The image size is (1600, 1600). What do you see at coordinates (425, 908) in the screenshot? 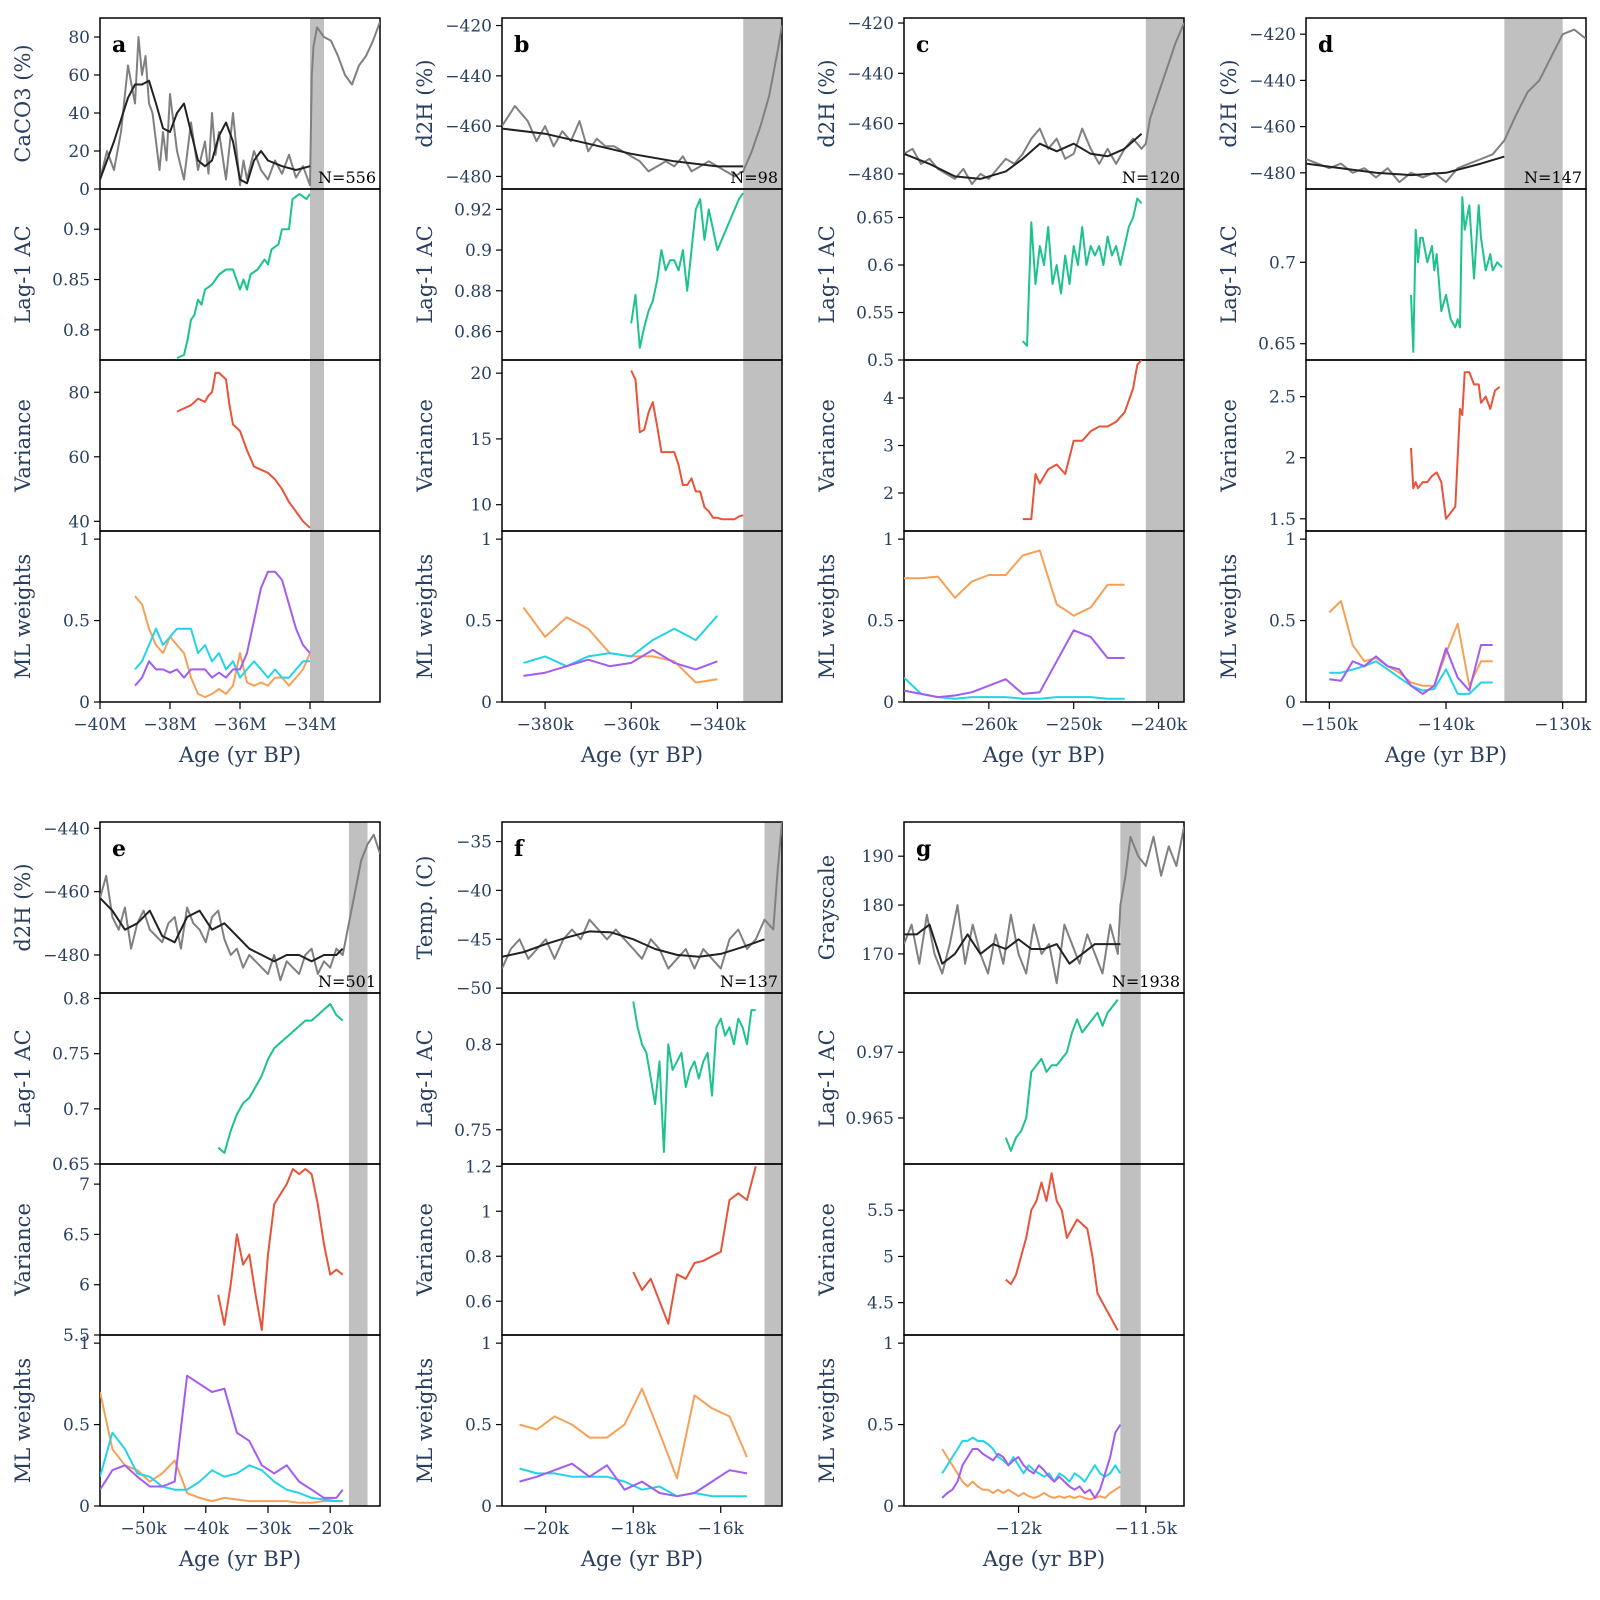
I see `y-axis-title: Temp. (C)` at bounding box center [425, 908].